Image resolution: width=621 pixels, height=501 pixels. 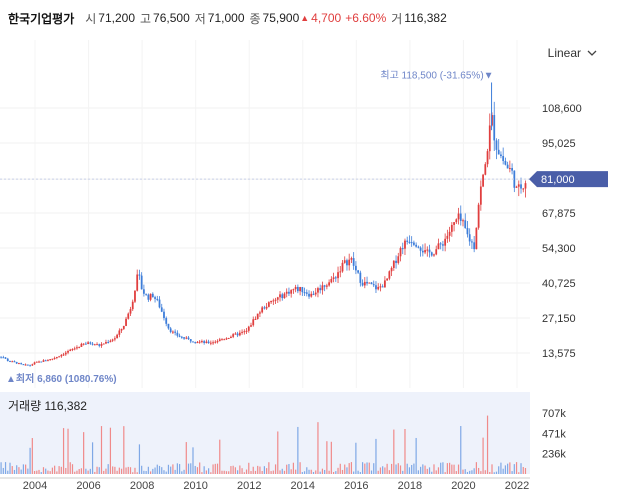 What do you see at coordinates (249, 486) in the screenshot?
I see `x-tick-label: 2012` at bounding box center [249, 486].